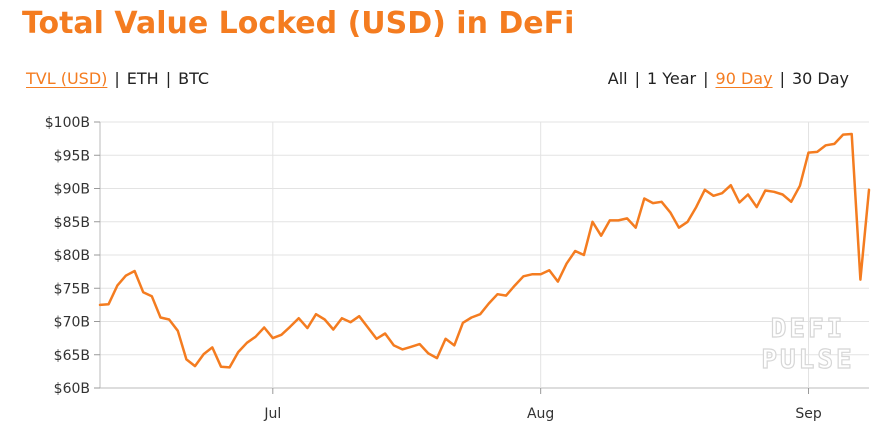  What do you see at coordinates (542, 405) in the screenshot?
I see `x-axis-ticks: Jul Aug Sep` at bounding box center [542, 405].